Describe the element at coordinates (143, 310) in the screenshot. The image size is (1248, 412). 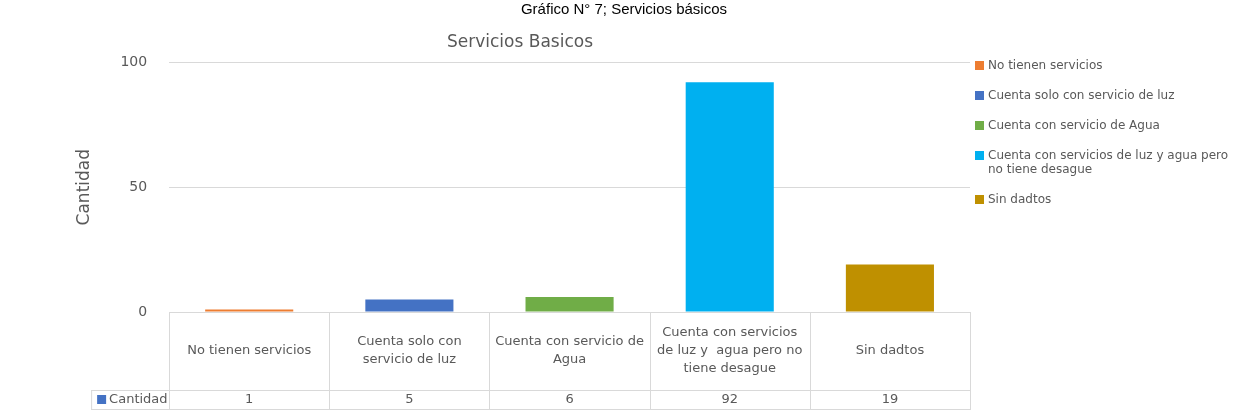
I see `y-tick-label: 0` at that location.